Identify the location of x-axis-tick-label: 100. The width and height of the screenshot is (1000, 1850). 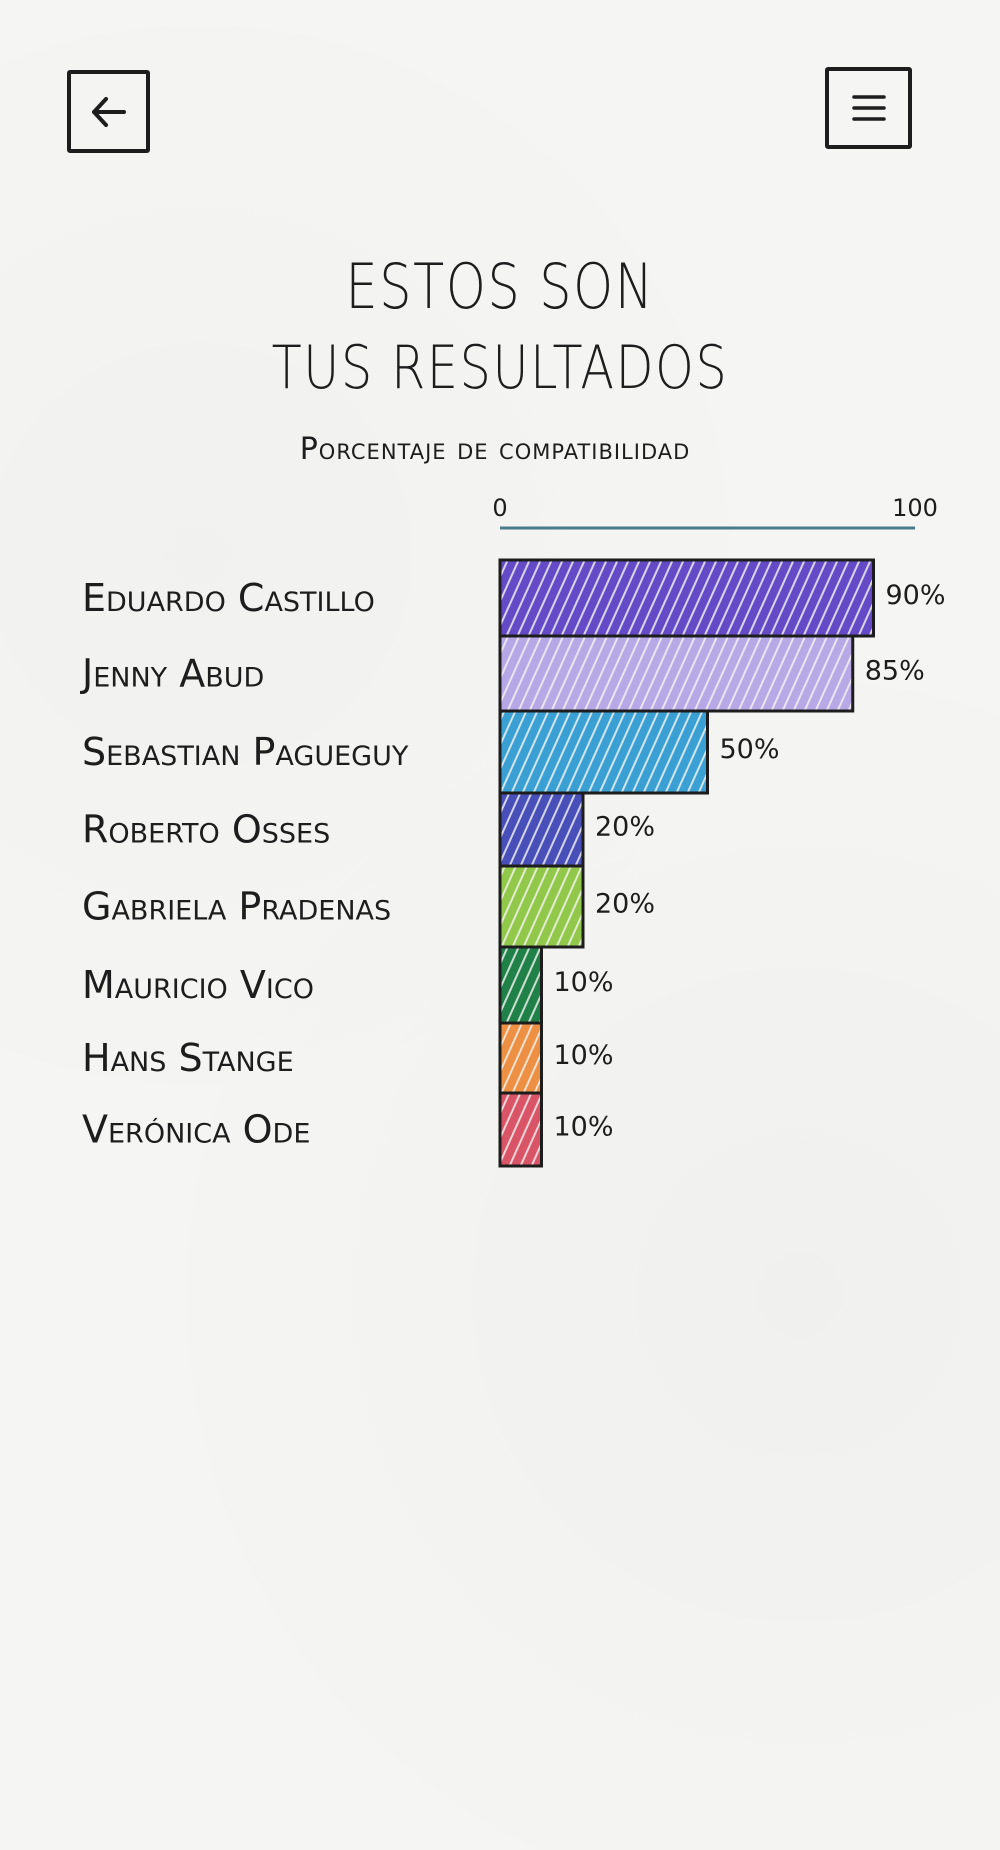
(915, 508).